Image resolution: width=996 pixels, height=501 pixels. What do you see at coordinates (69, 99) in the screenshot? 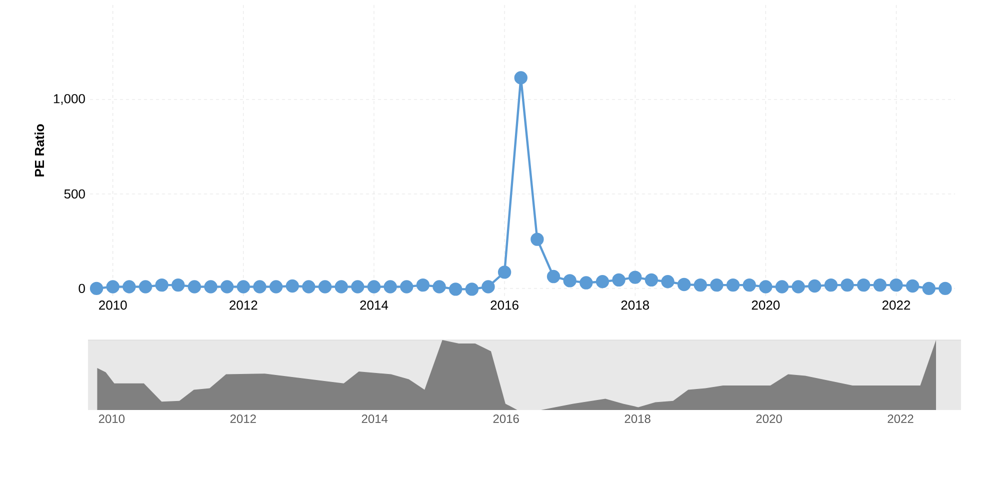
I see `y-tick-label: 1,000` at bounding box center [69, 99].